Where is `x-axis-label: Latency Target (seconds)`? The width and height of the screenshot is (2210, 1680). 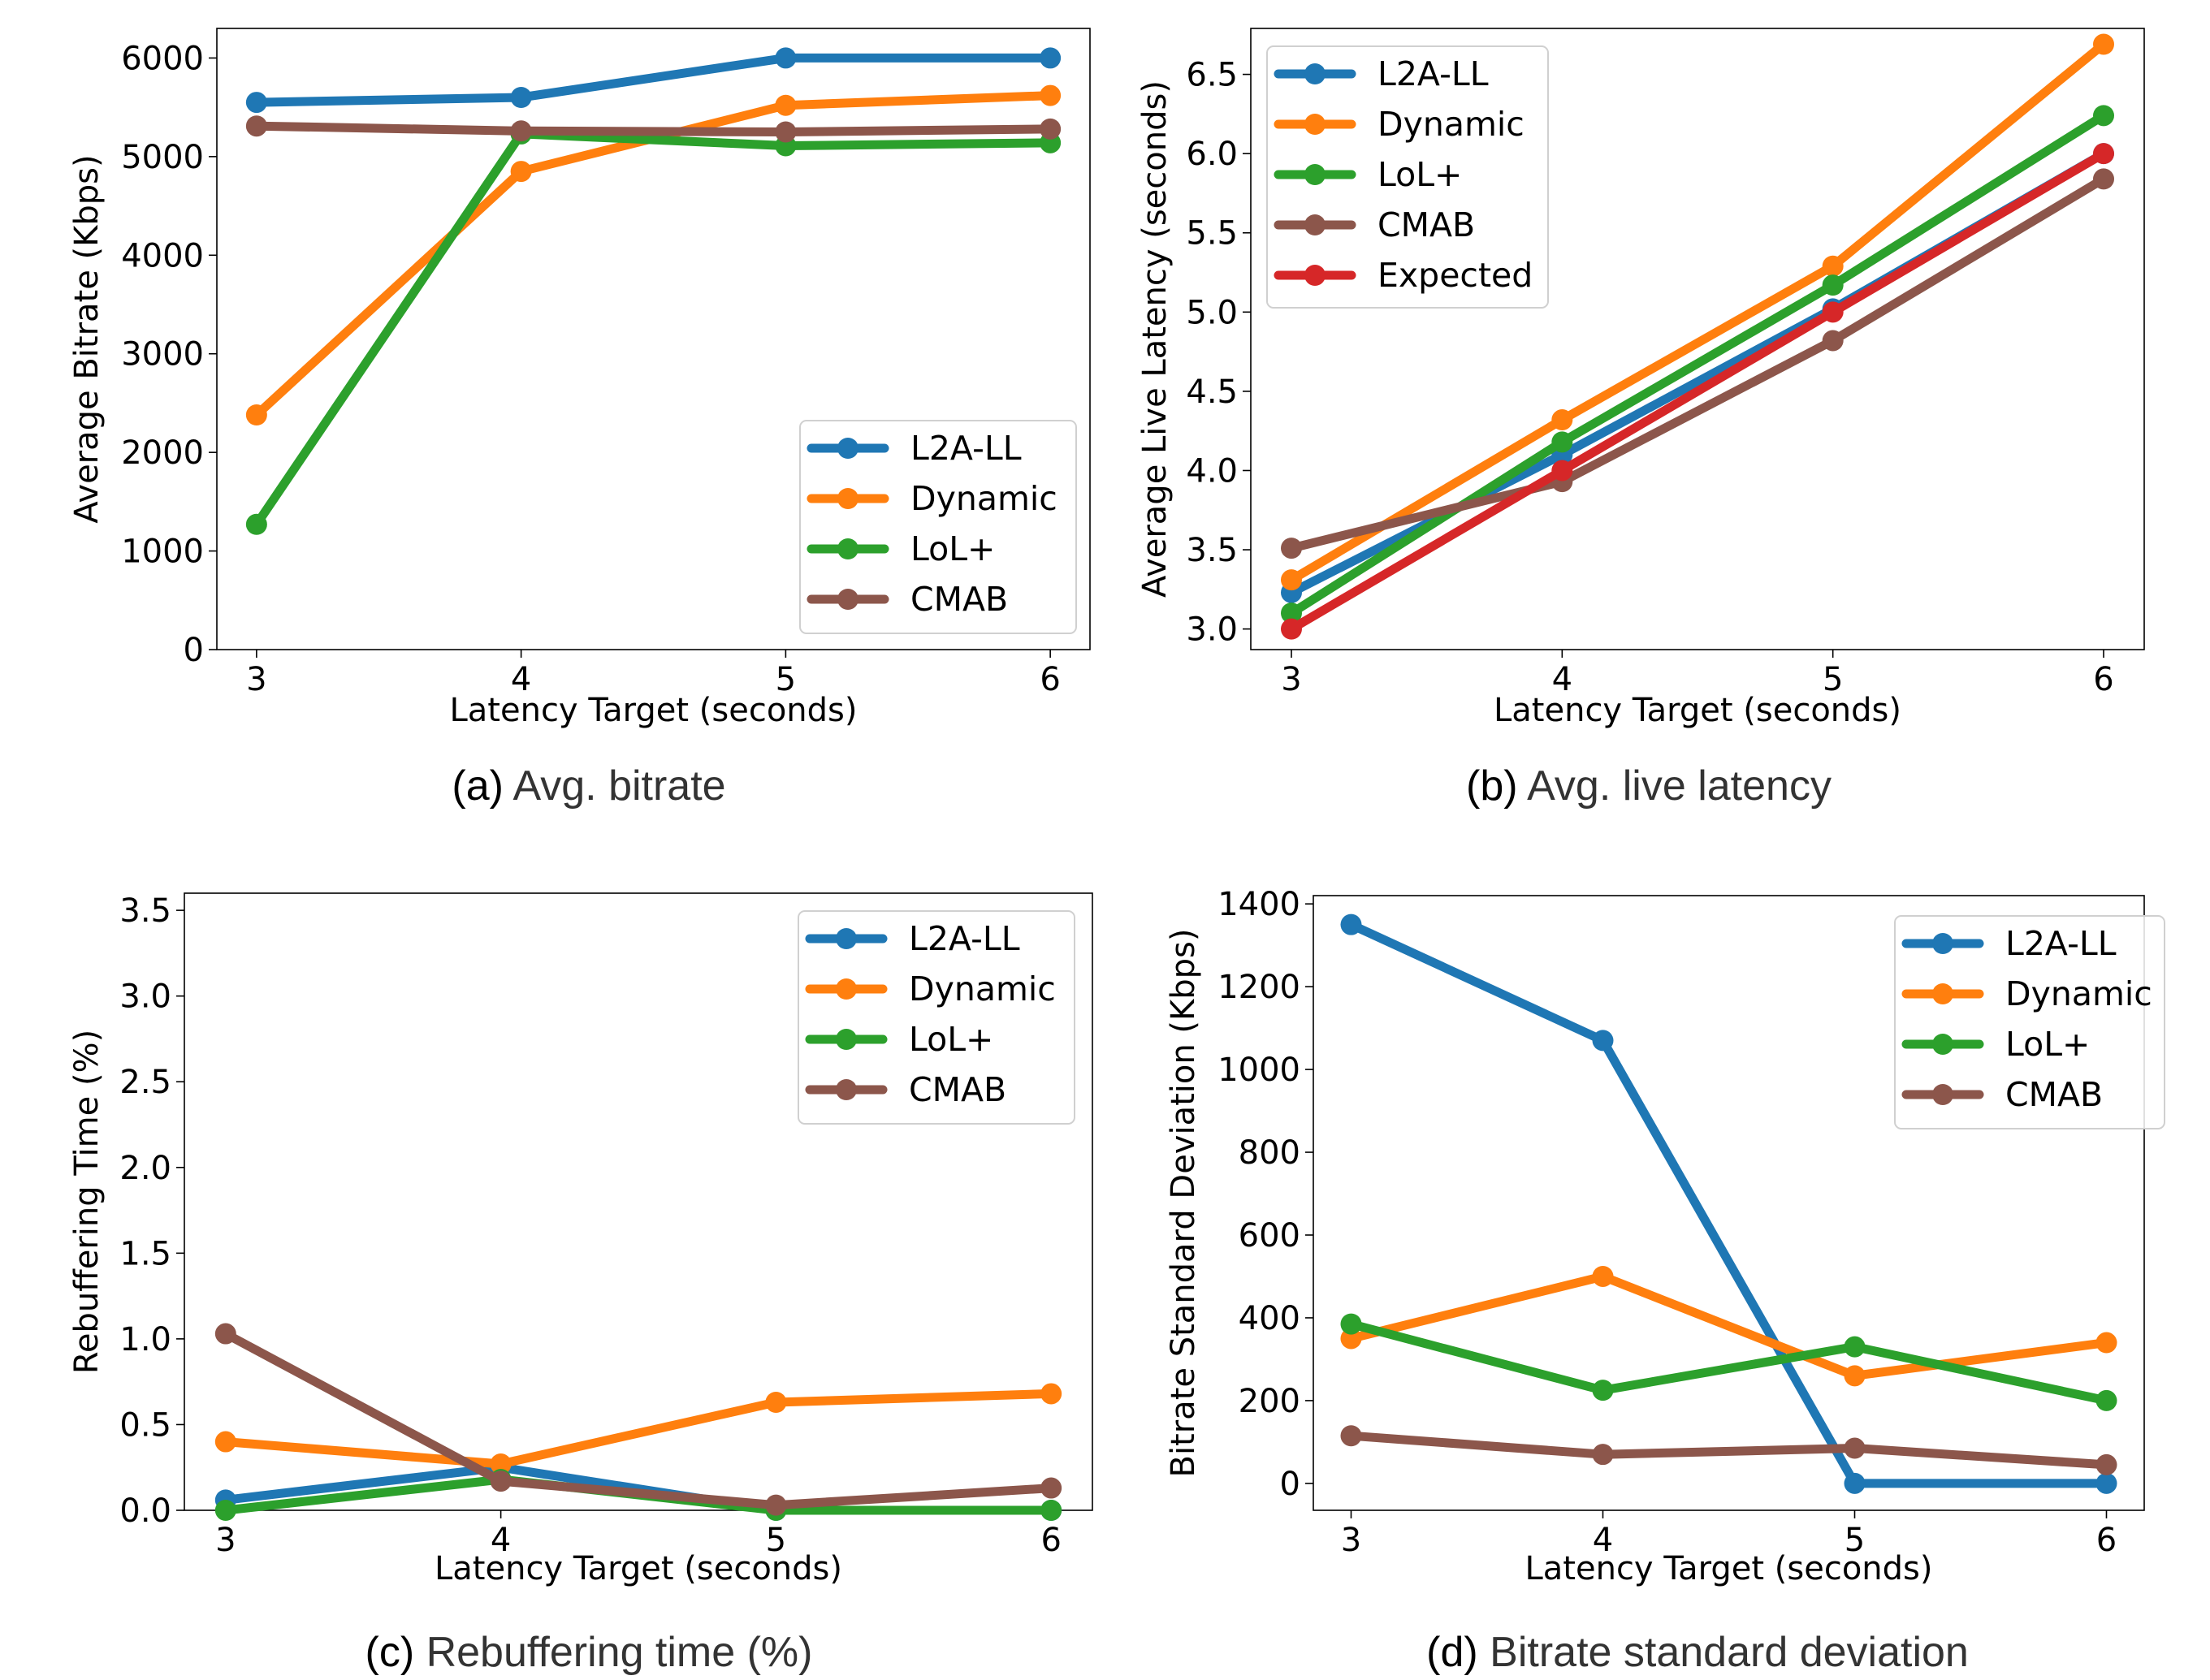 x-axis-label: Latency Target (seconds) is located at coordinates (1729, 1568).